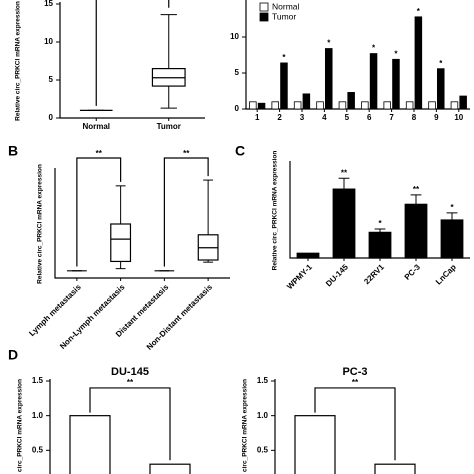 The width and height of the screenshot is (474, 474). Describe the element at coordinates (96, 126) in the screenshot. I see `x-tick-label: Normal` at that location.